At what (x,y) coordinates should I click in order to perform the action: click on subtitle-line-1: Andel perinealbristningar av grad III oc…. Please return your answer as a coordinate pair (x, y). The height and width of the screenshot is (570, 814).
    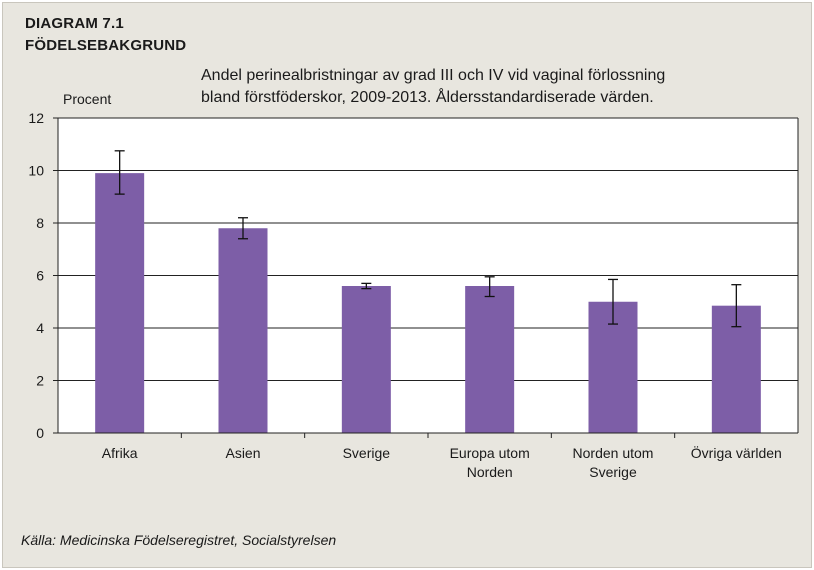
    Looking at the image, I should click on (433, 75).